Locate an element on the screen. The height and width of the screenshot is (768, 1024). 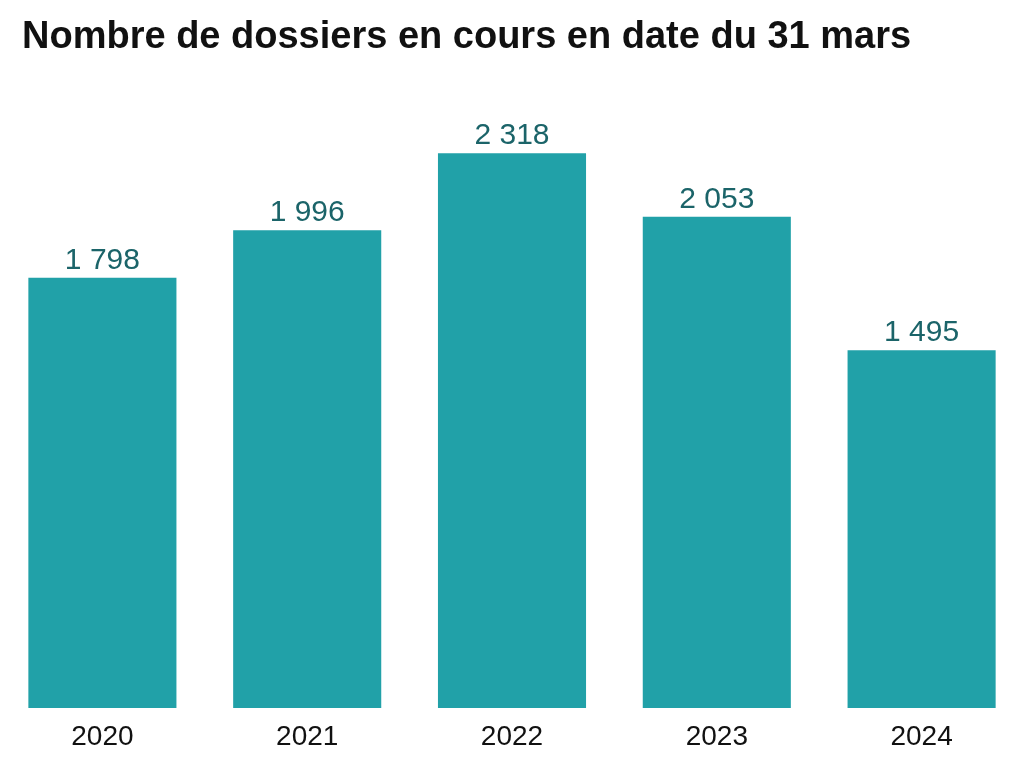
chart-title: Nombre de dossiers en cours en date du 31 mars is located at coordinates (467, 35).